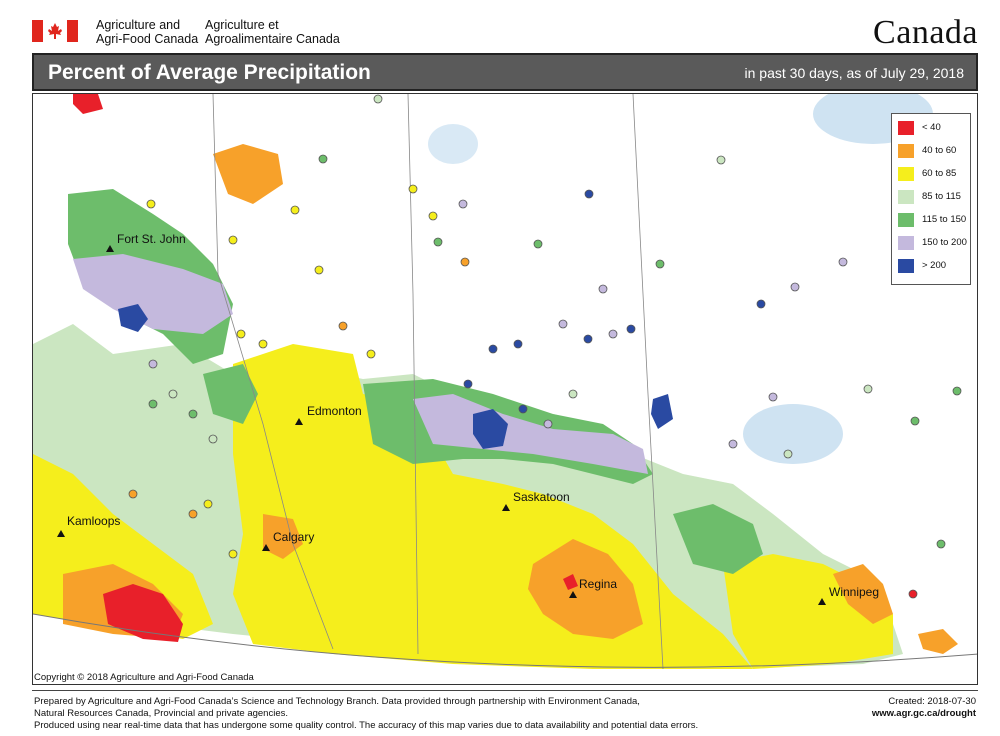 The height and width of the screenshot is (736, 1000). I want to click on region-green-bc, so click(230, 394).